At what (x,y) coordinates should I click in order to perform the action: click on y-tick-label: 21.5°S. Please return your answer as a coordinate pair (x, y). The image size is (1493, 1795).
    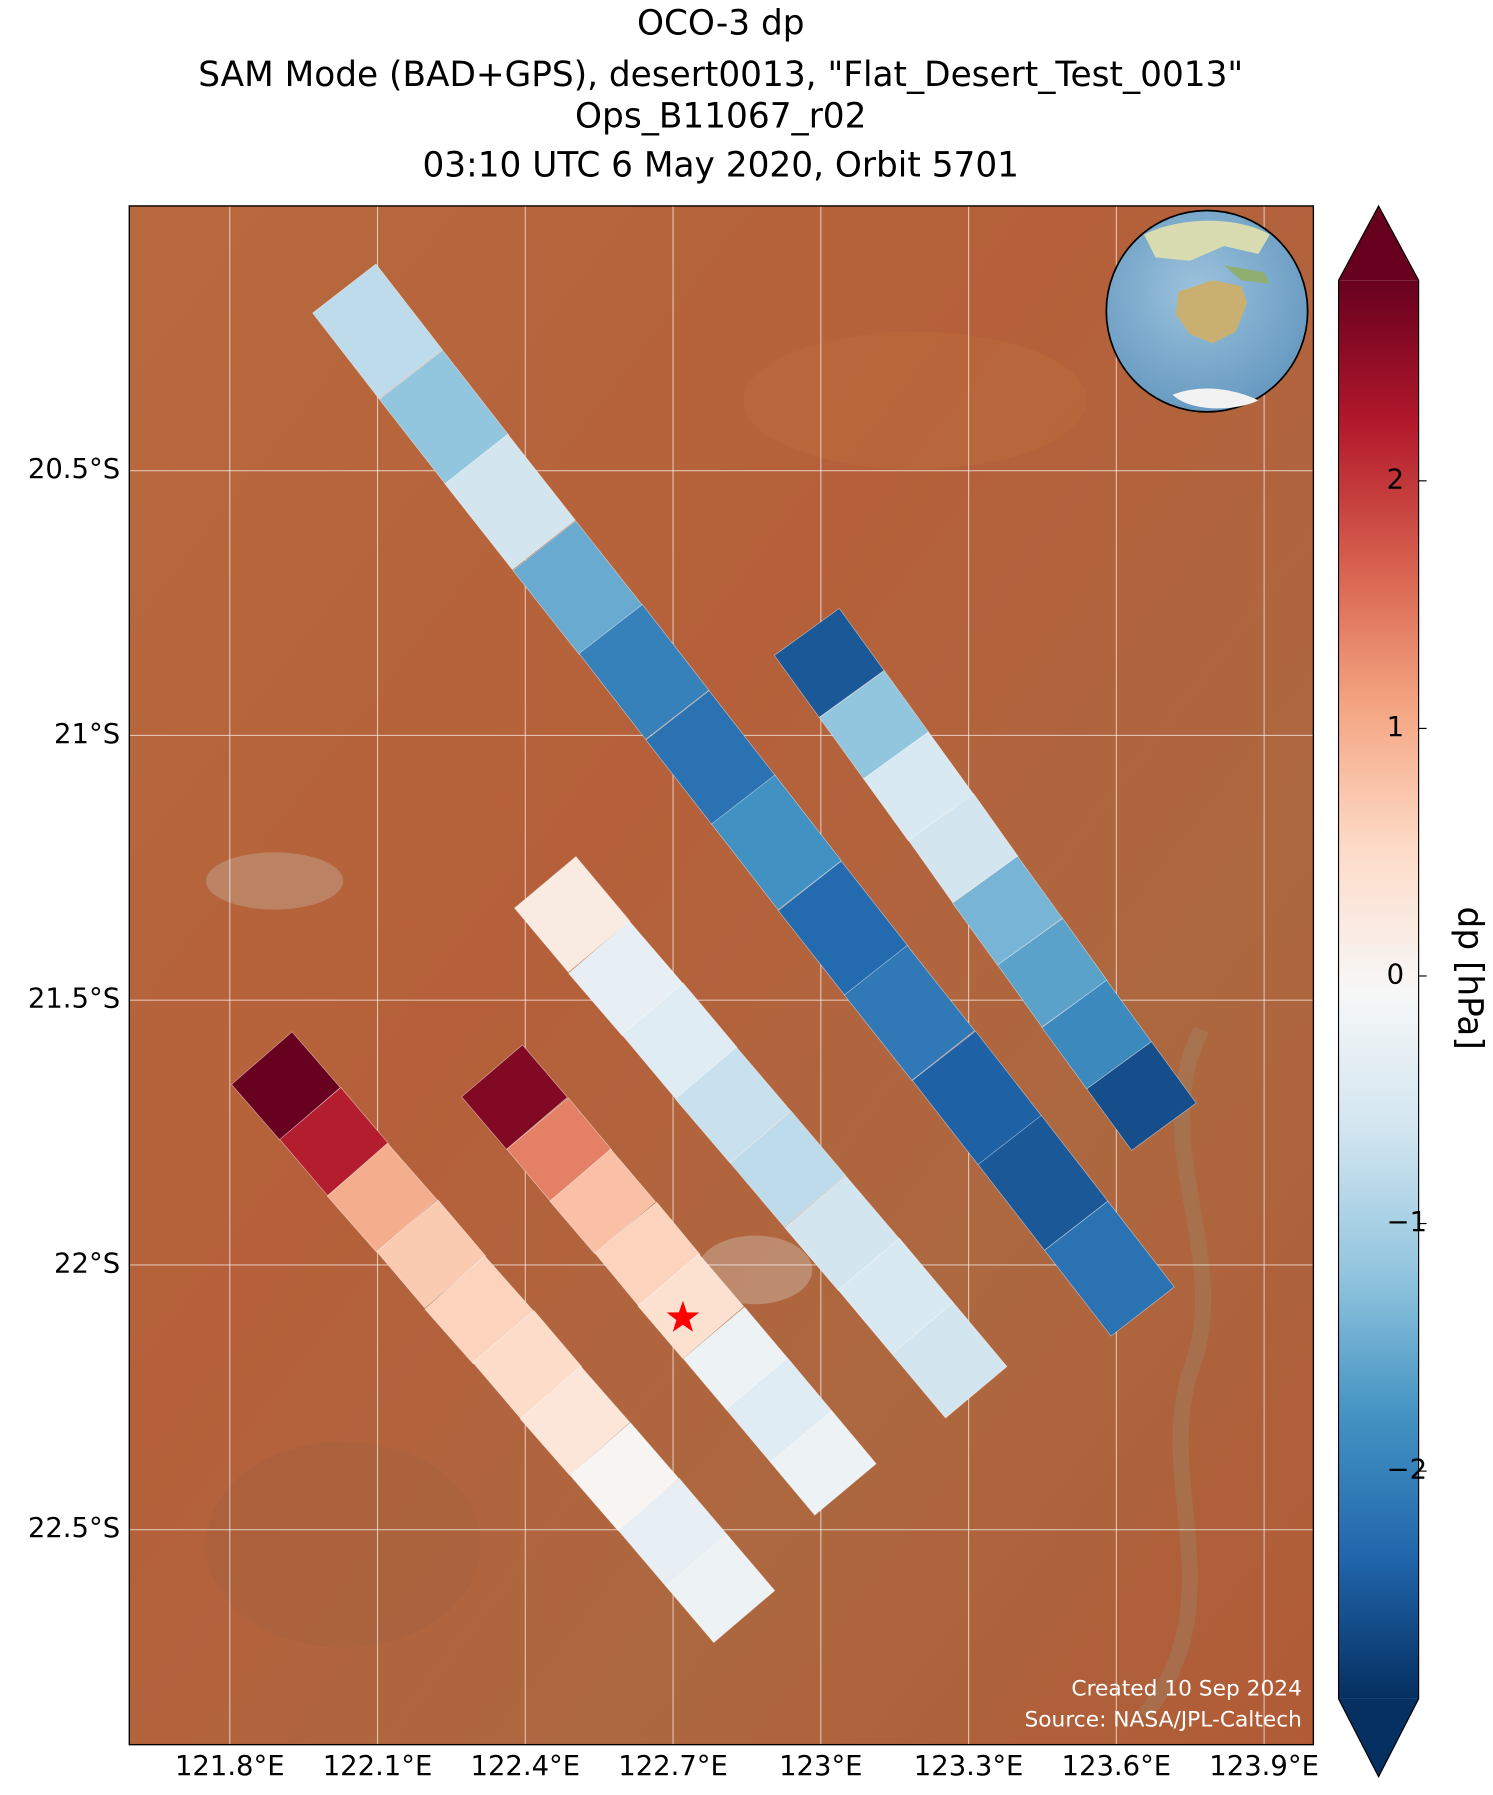
    Looking at the image, I should click on (74, 999).